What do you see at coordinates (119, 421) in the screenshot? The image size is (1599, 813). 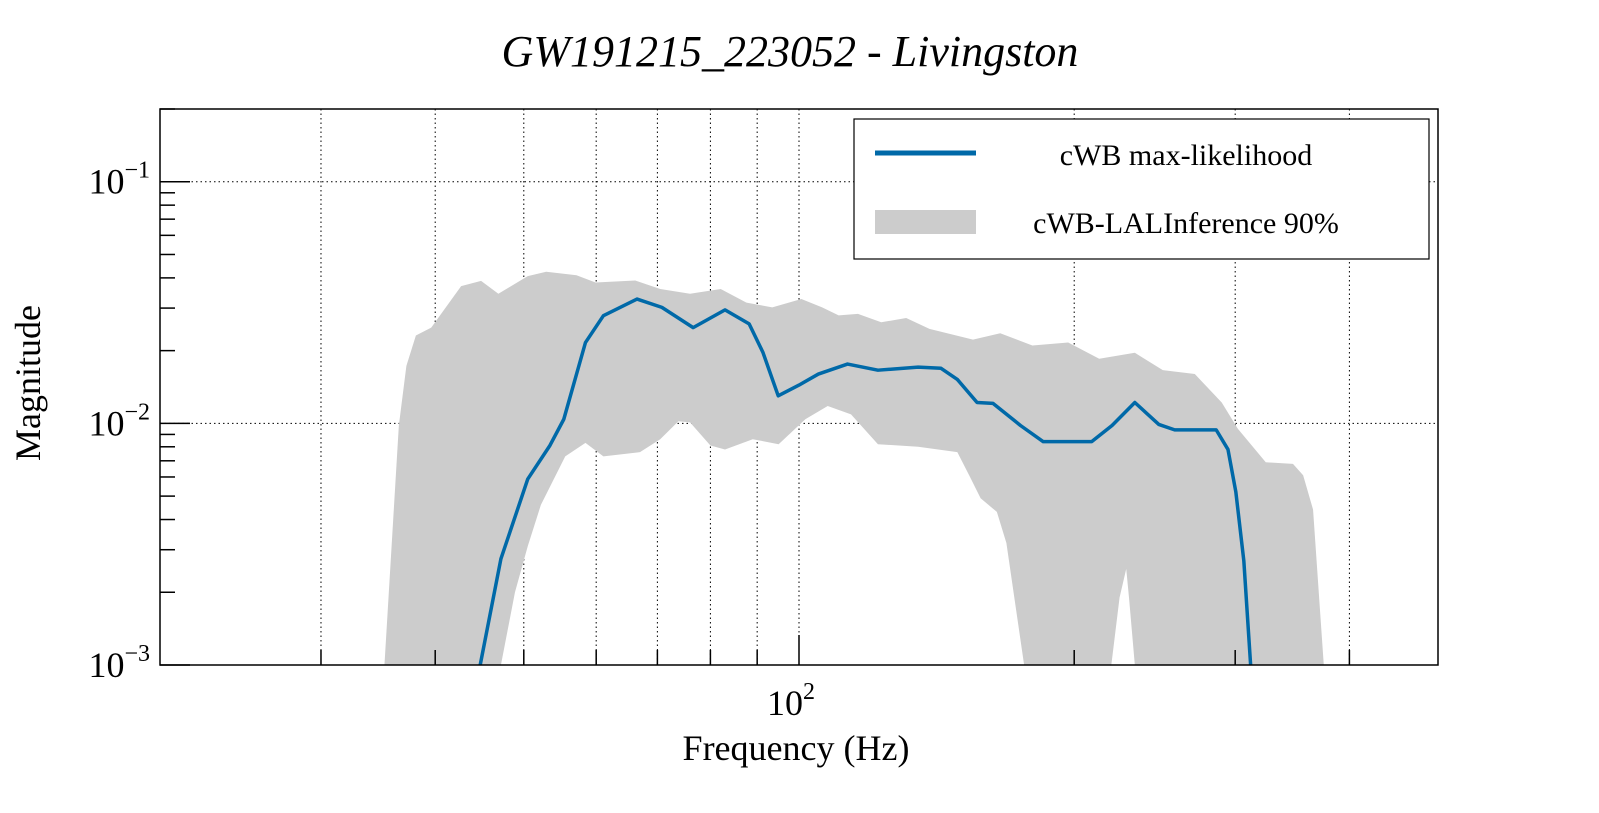 I see `y-tick-label: 10⁻²` at bounding box center [119, 421].